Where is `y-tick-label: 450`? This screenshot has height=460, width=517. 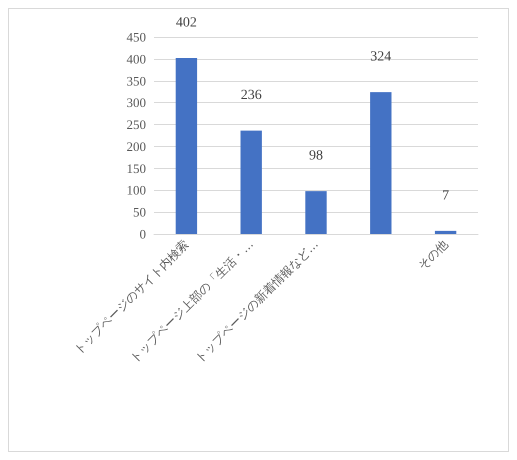 y-tick-label: 450 is located at coordinates (136, 37).